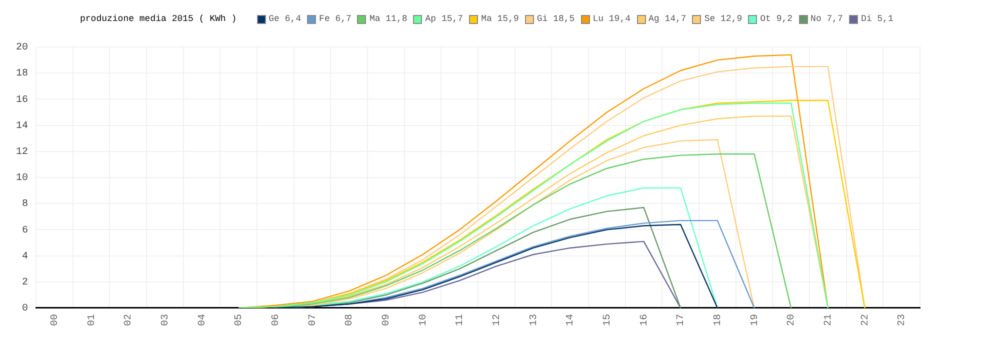  Describe the element at coordinates (829, 320) in the screenshot. I see `x-tick-label: 21` at that location.